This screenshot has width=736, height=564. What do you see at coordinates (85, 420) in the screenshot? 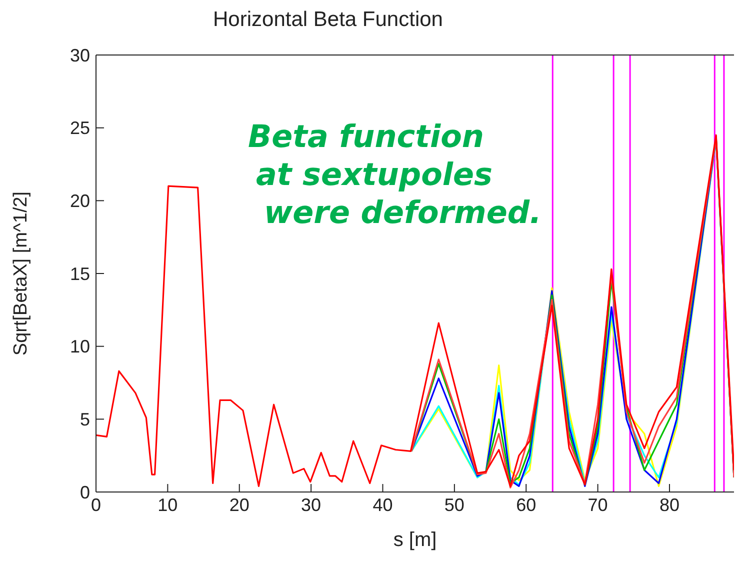
I see `y-tick-label: 5` at bounding box center [85, 420].